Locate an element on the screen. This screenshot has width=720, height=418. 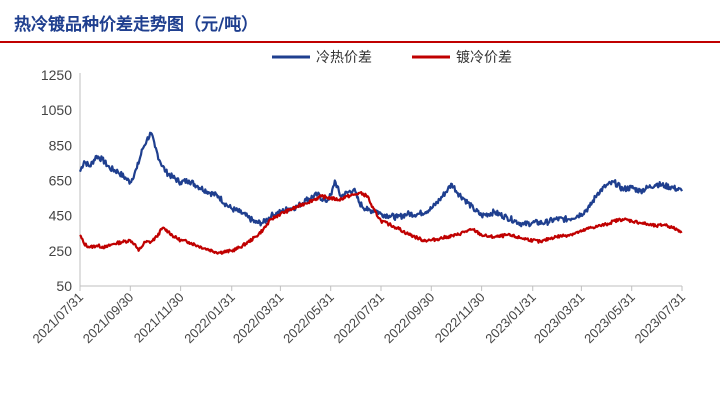
y-tick-label: 1250 is located at coordinates (56, 75).